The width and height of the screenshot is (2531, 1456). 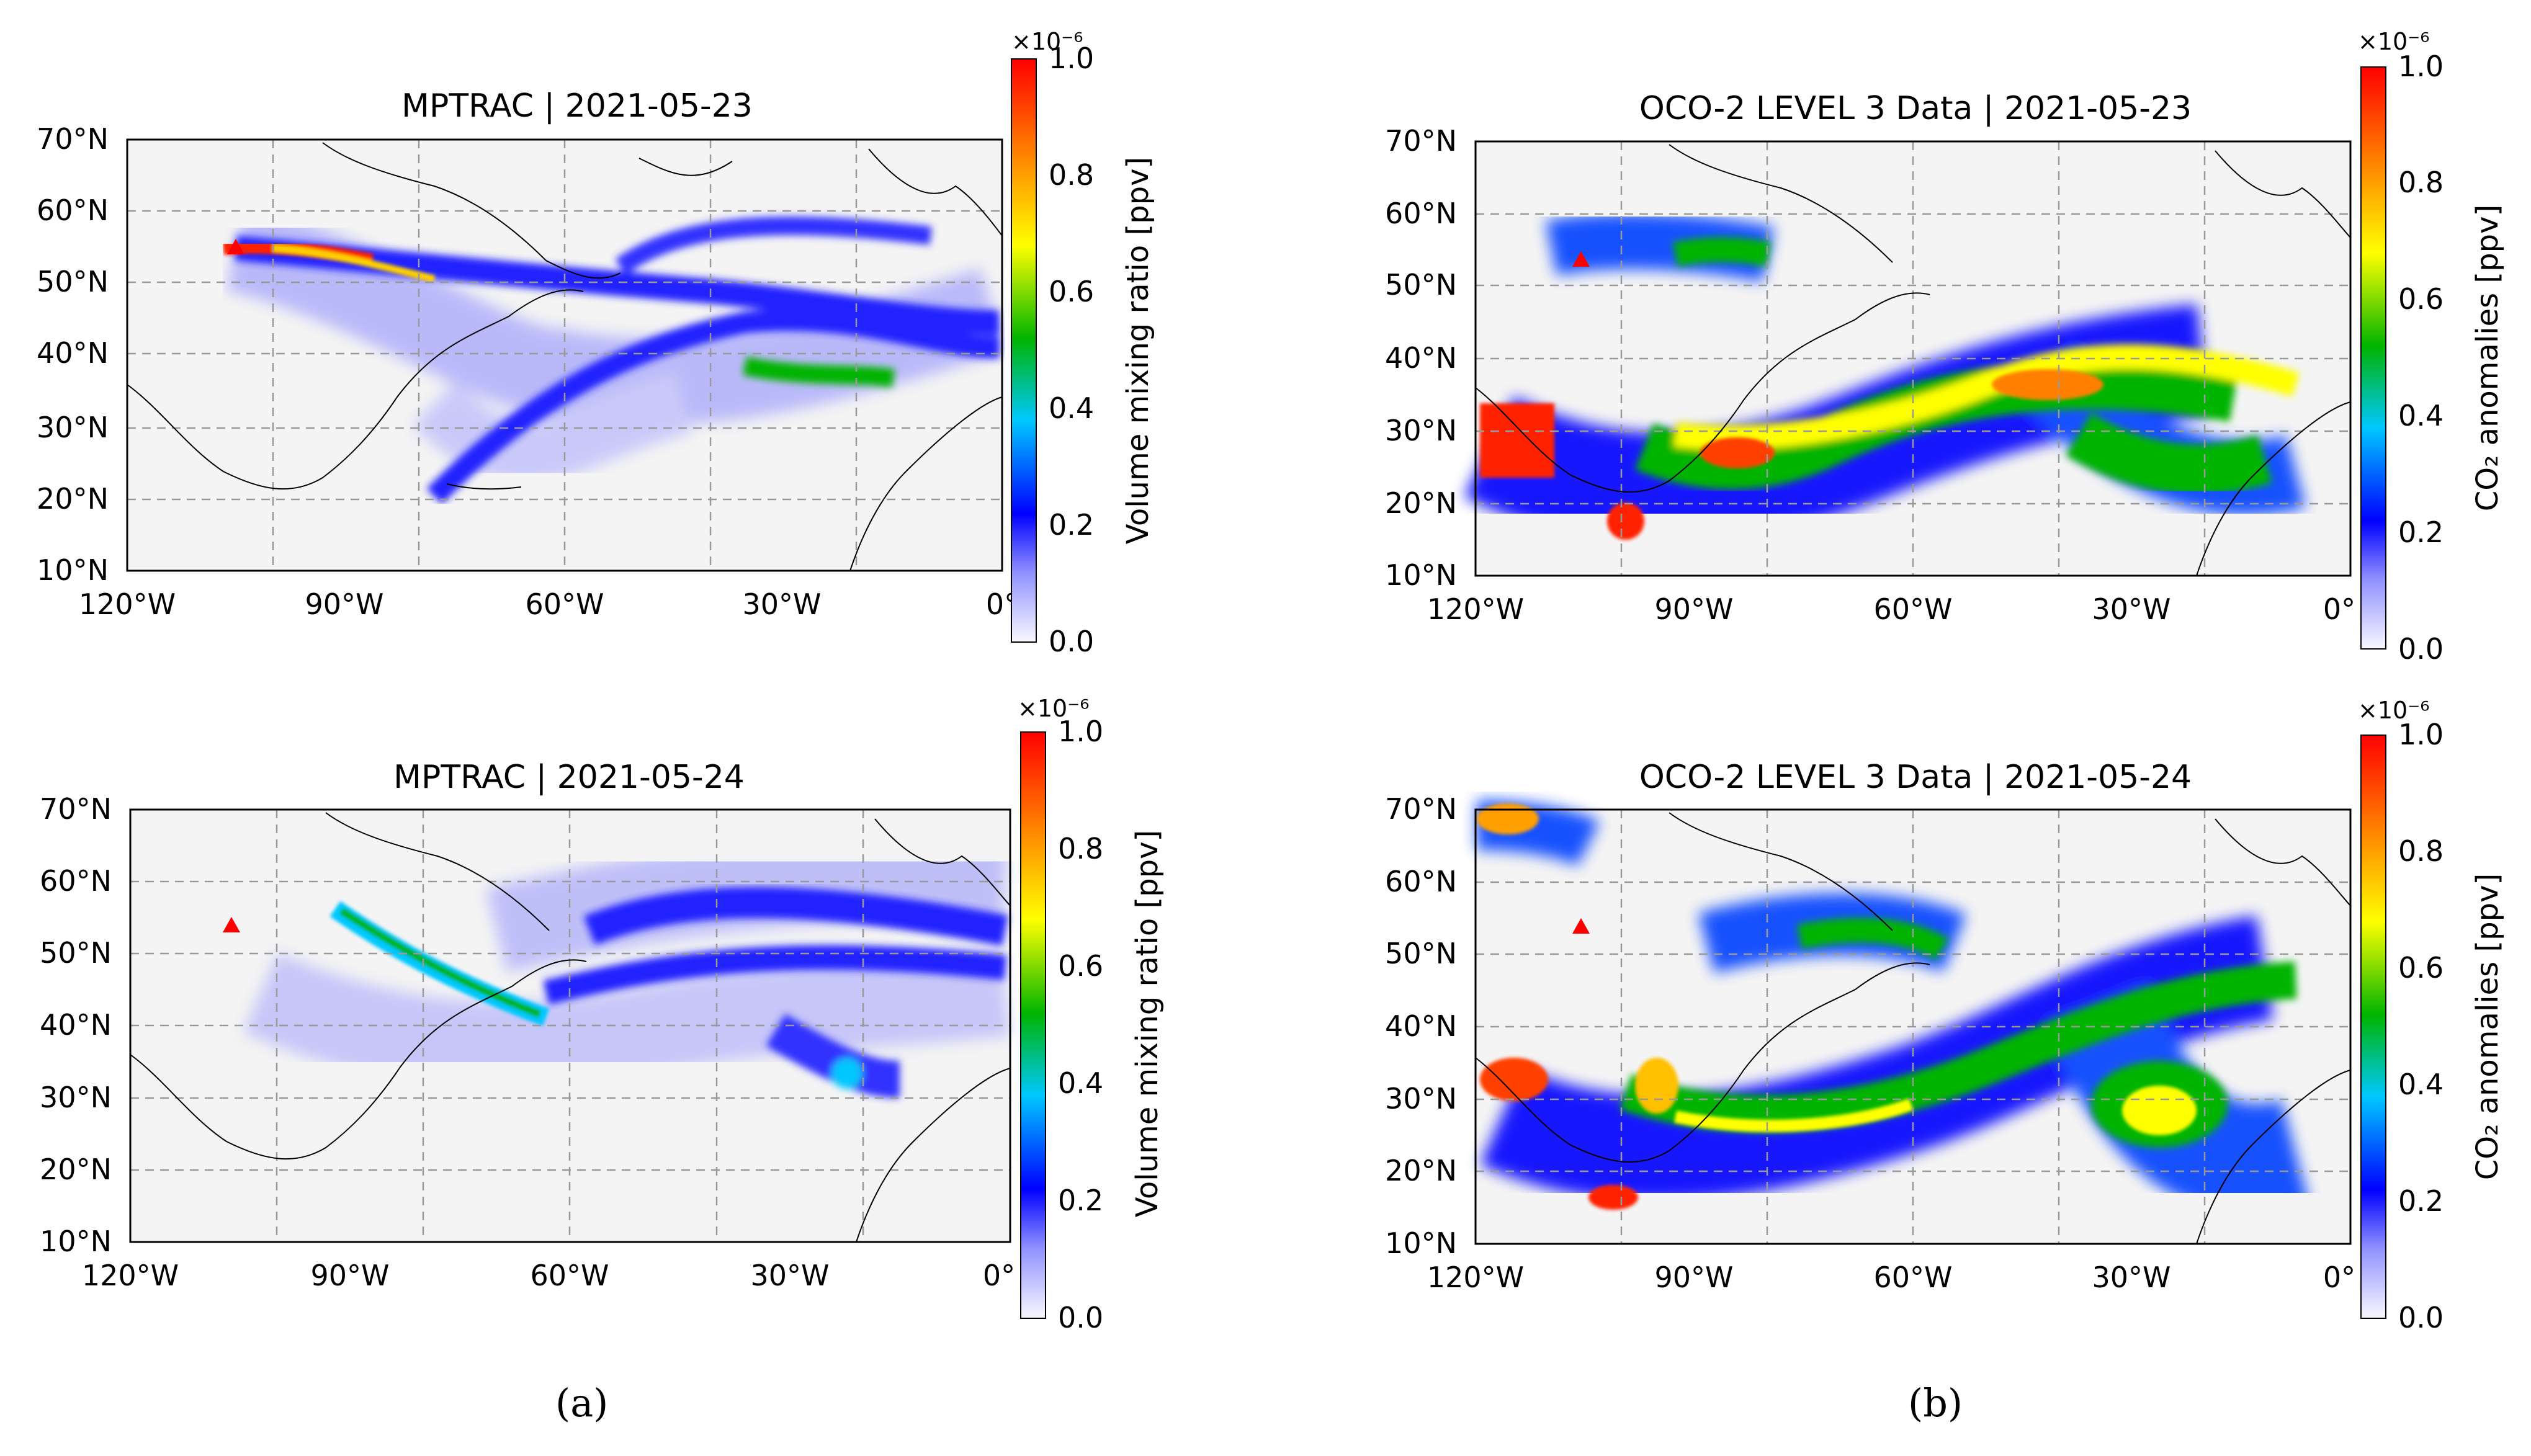 I want to click on panel-title: OCO-2 LEVEL 3 Data | 2021-05-23, so click(x=1915, y=108).